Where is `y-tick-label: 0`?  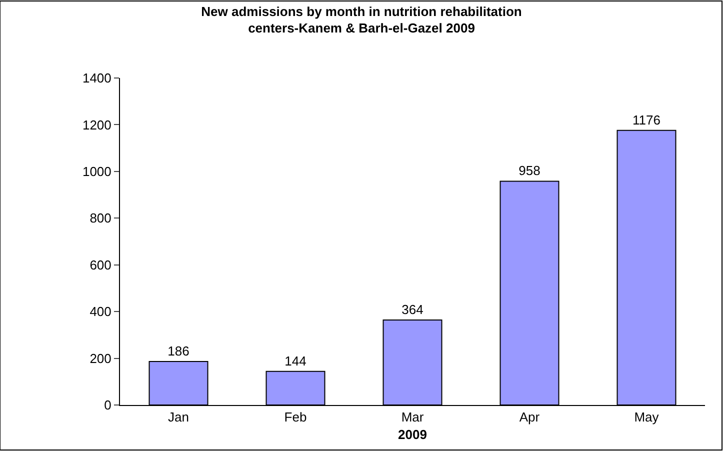 y-tick-label: 0 is located at coordinates (108, 405).